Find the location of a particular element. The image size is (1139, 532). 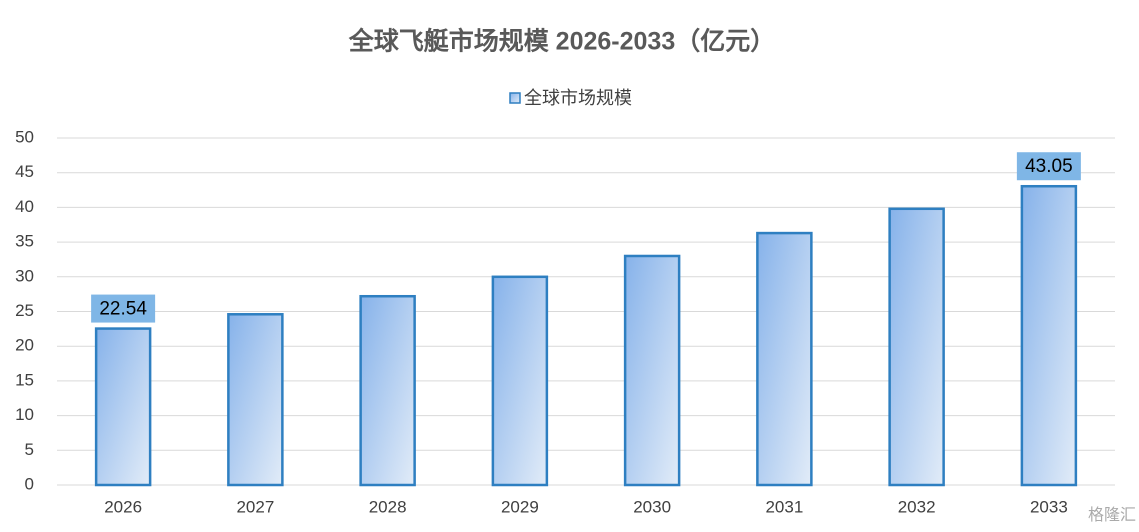

x-tick-label: 2031 is located at coordinates (784, 506).